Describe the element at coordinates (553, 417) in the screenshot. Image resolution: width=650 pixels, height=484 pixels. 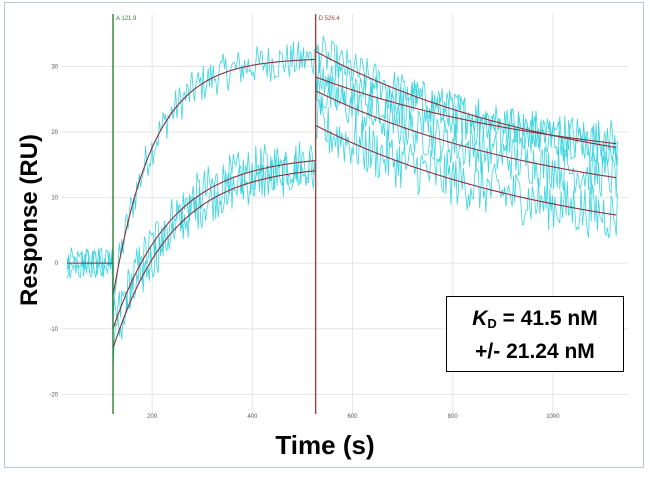
I see `x-tick-label: 1000` at that location.